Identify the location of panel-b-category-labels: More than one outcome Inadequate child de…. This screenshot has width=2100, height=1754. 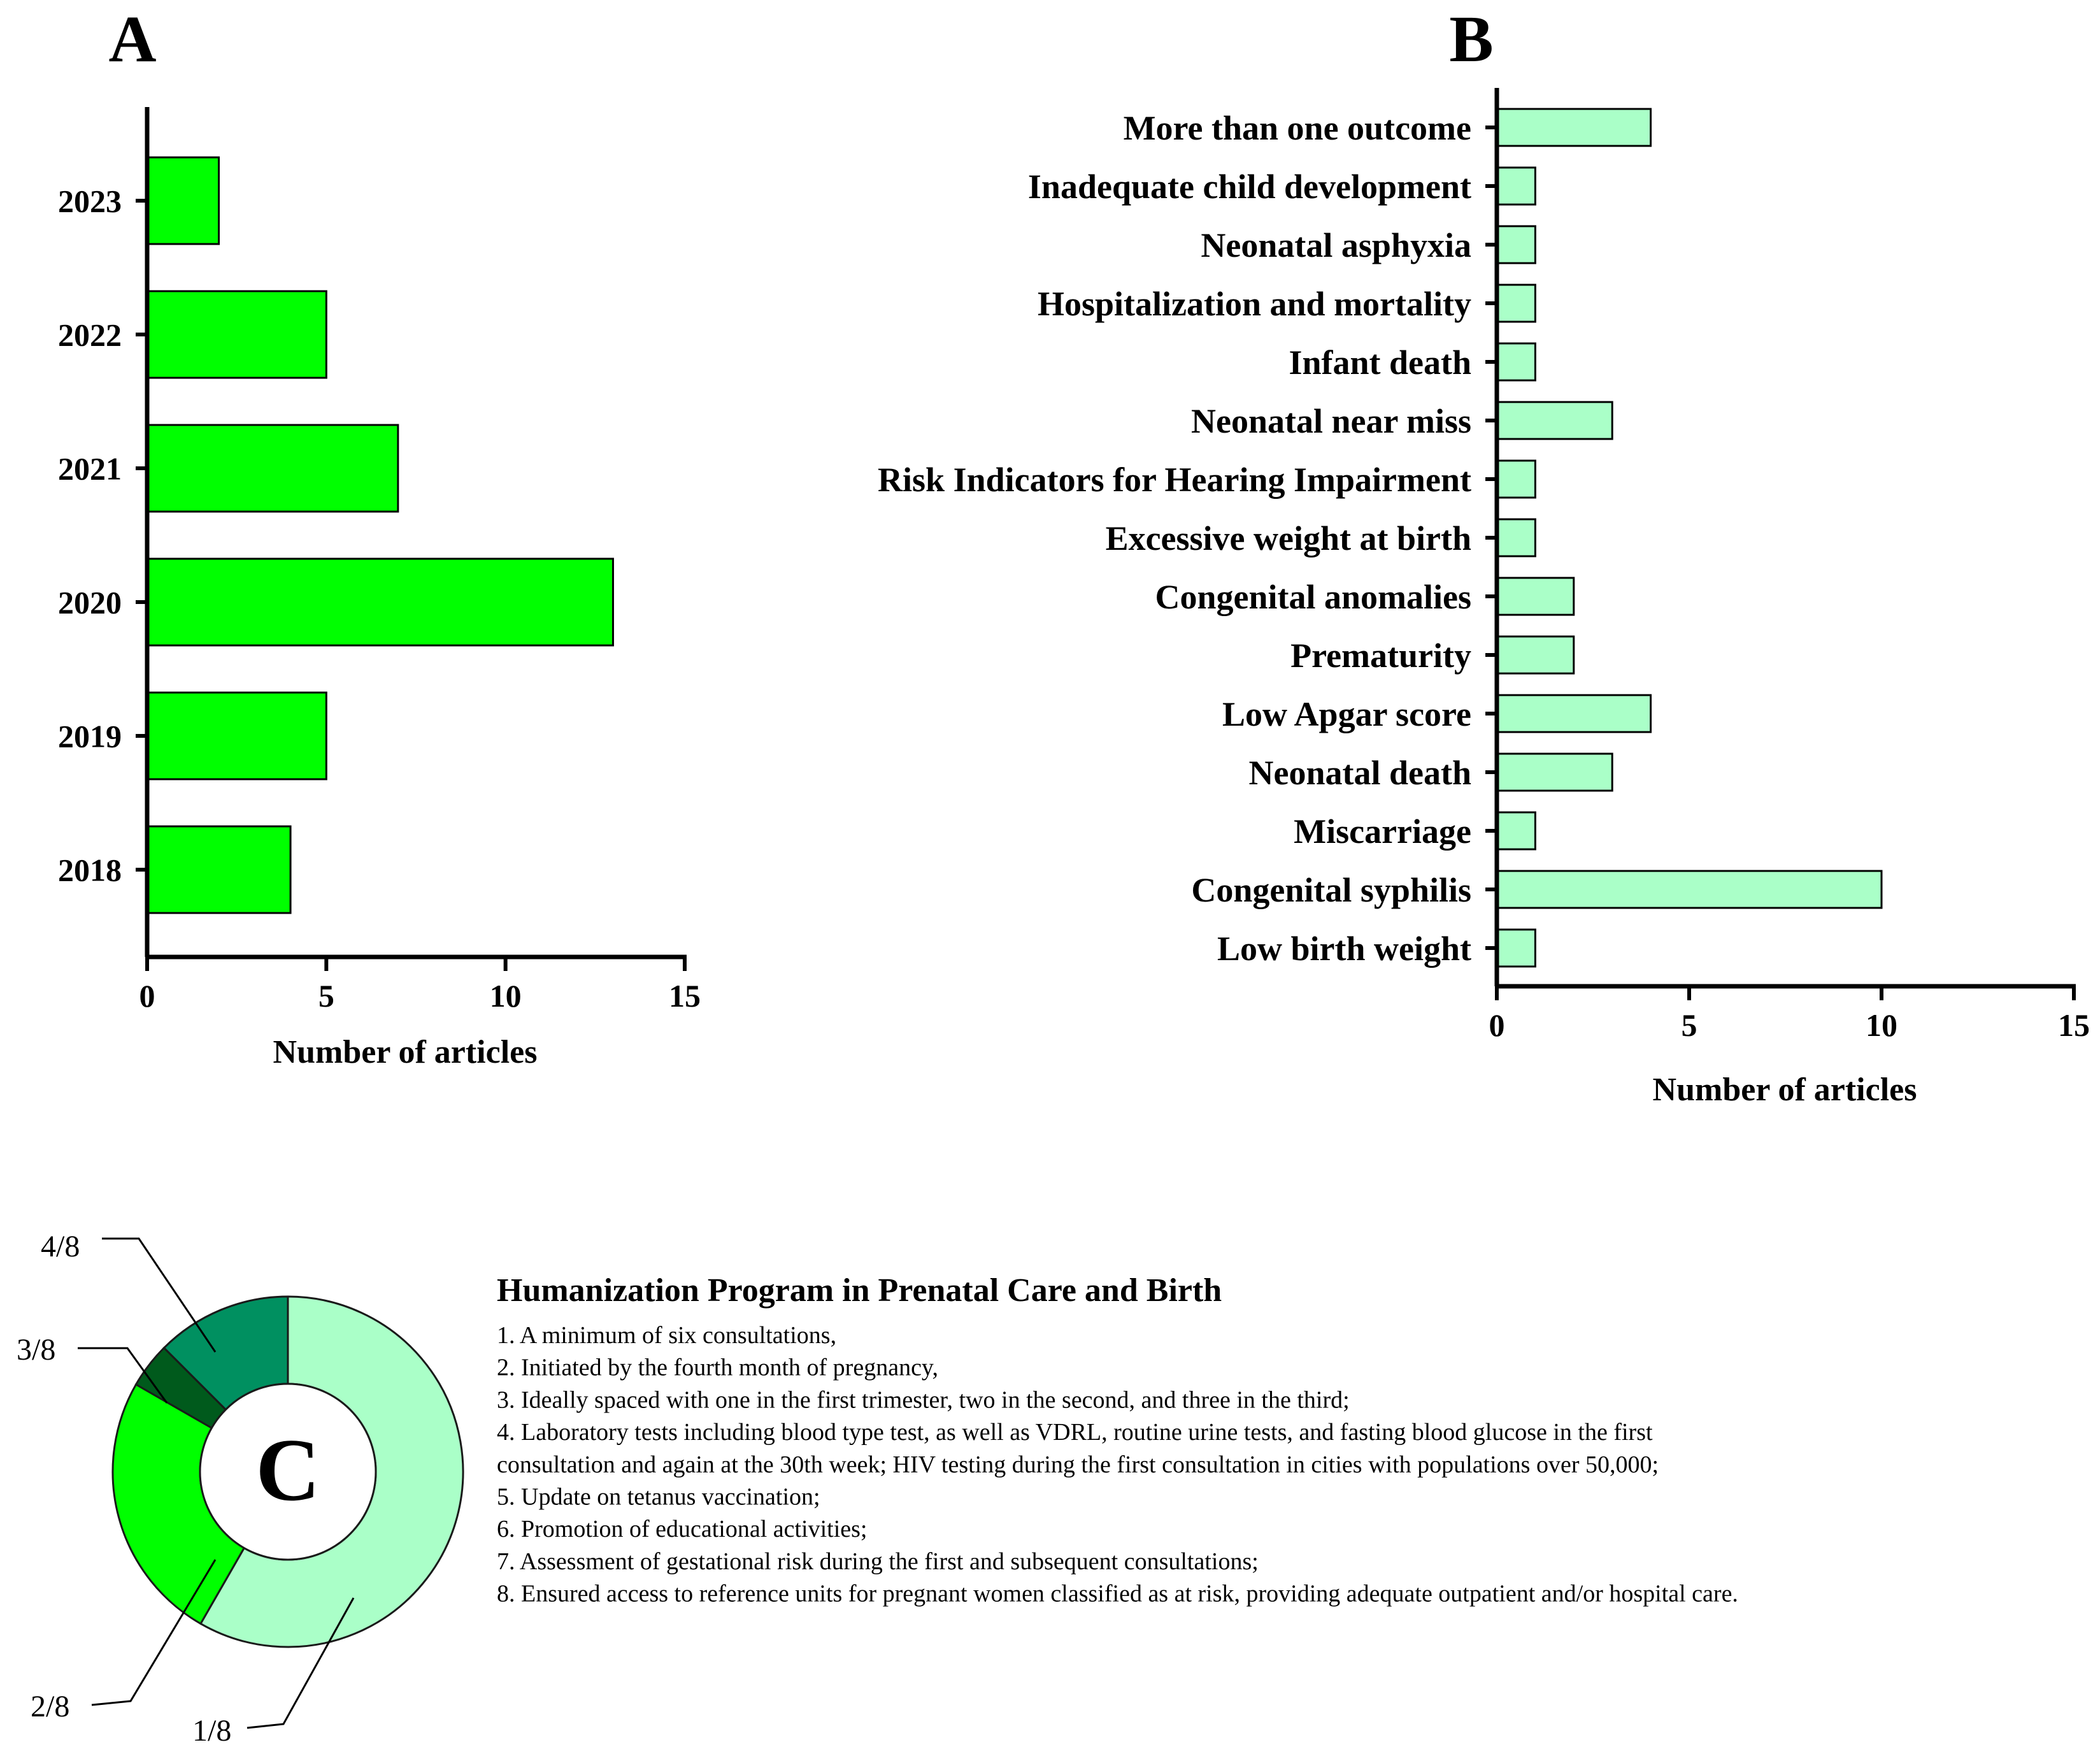
(1174, 538).